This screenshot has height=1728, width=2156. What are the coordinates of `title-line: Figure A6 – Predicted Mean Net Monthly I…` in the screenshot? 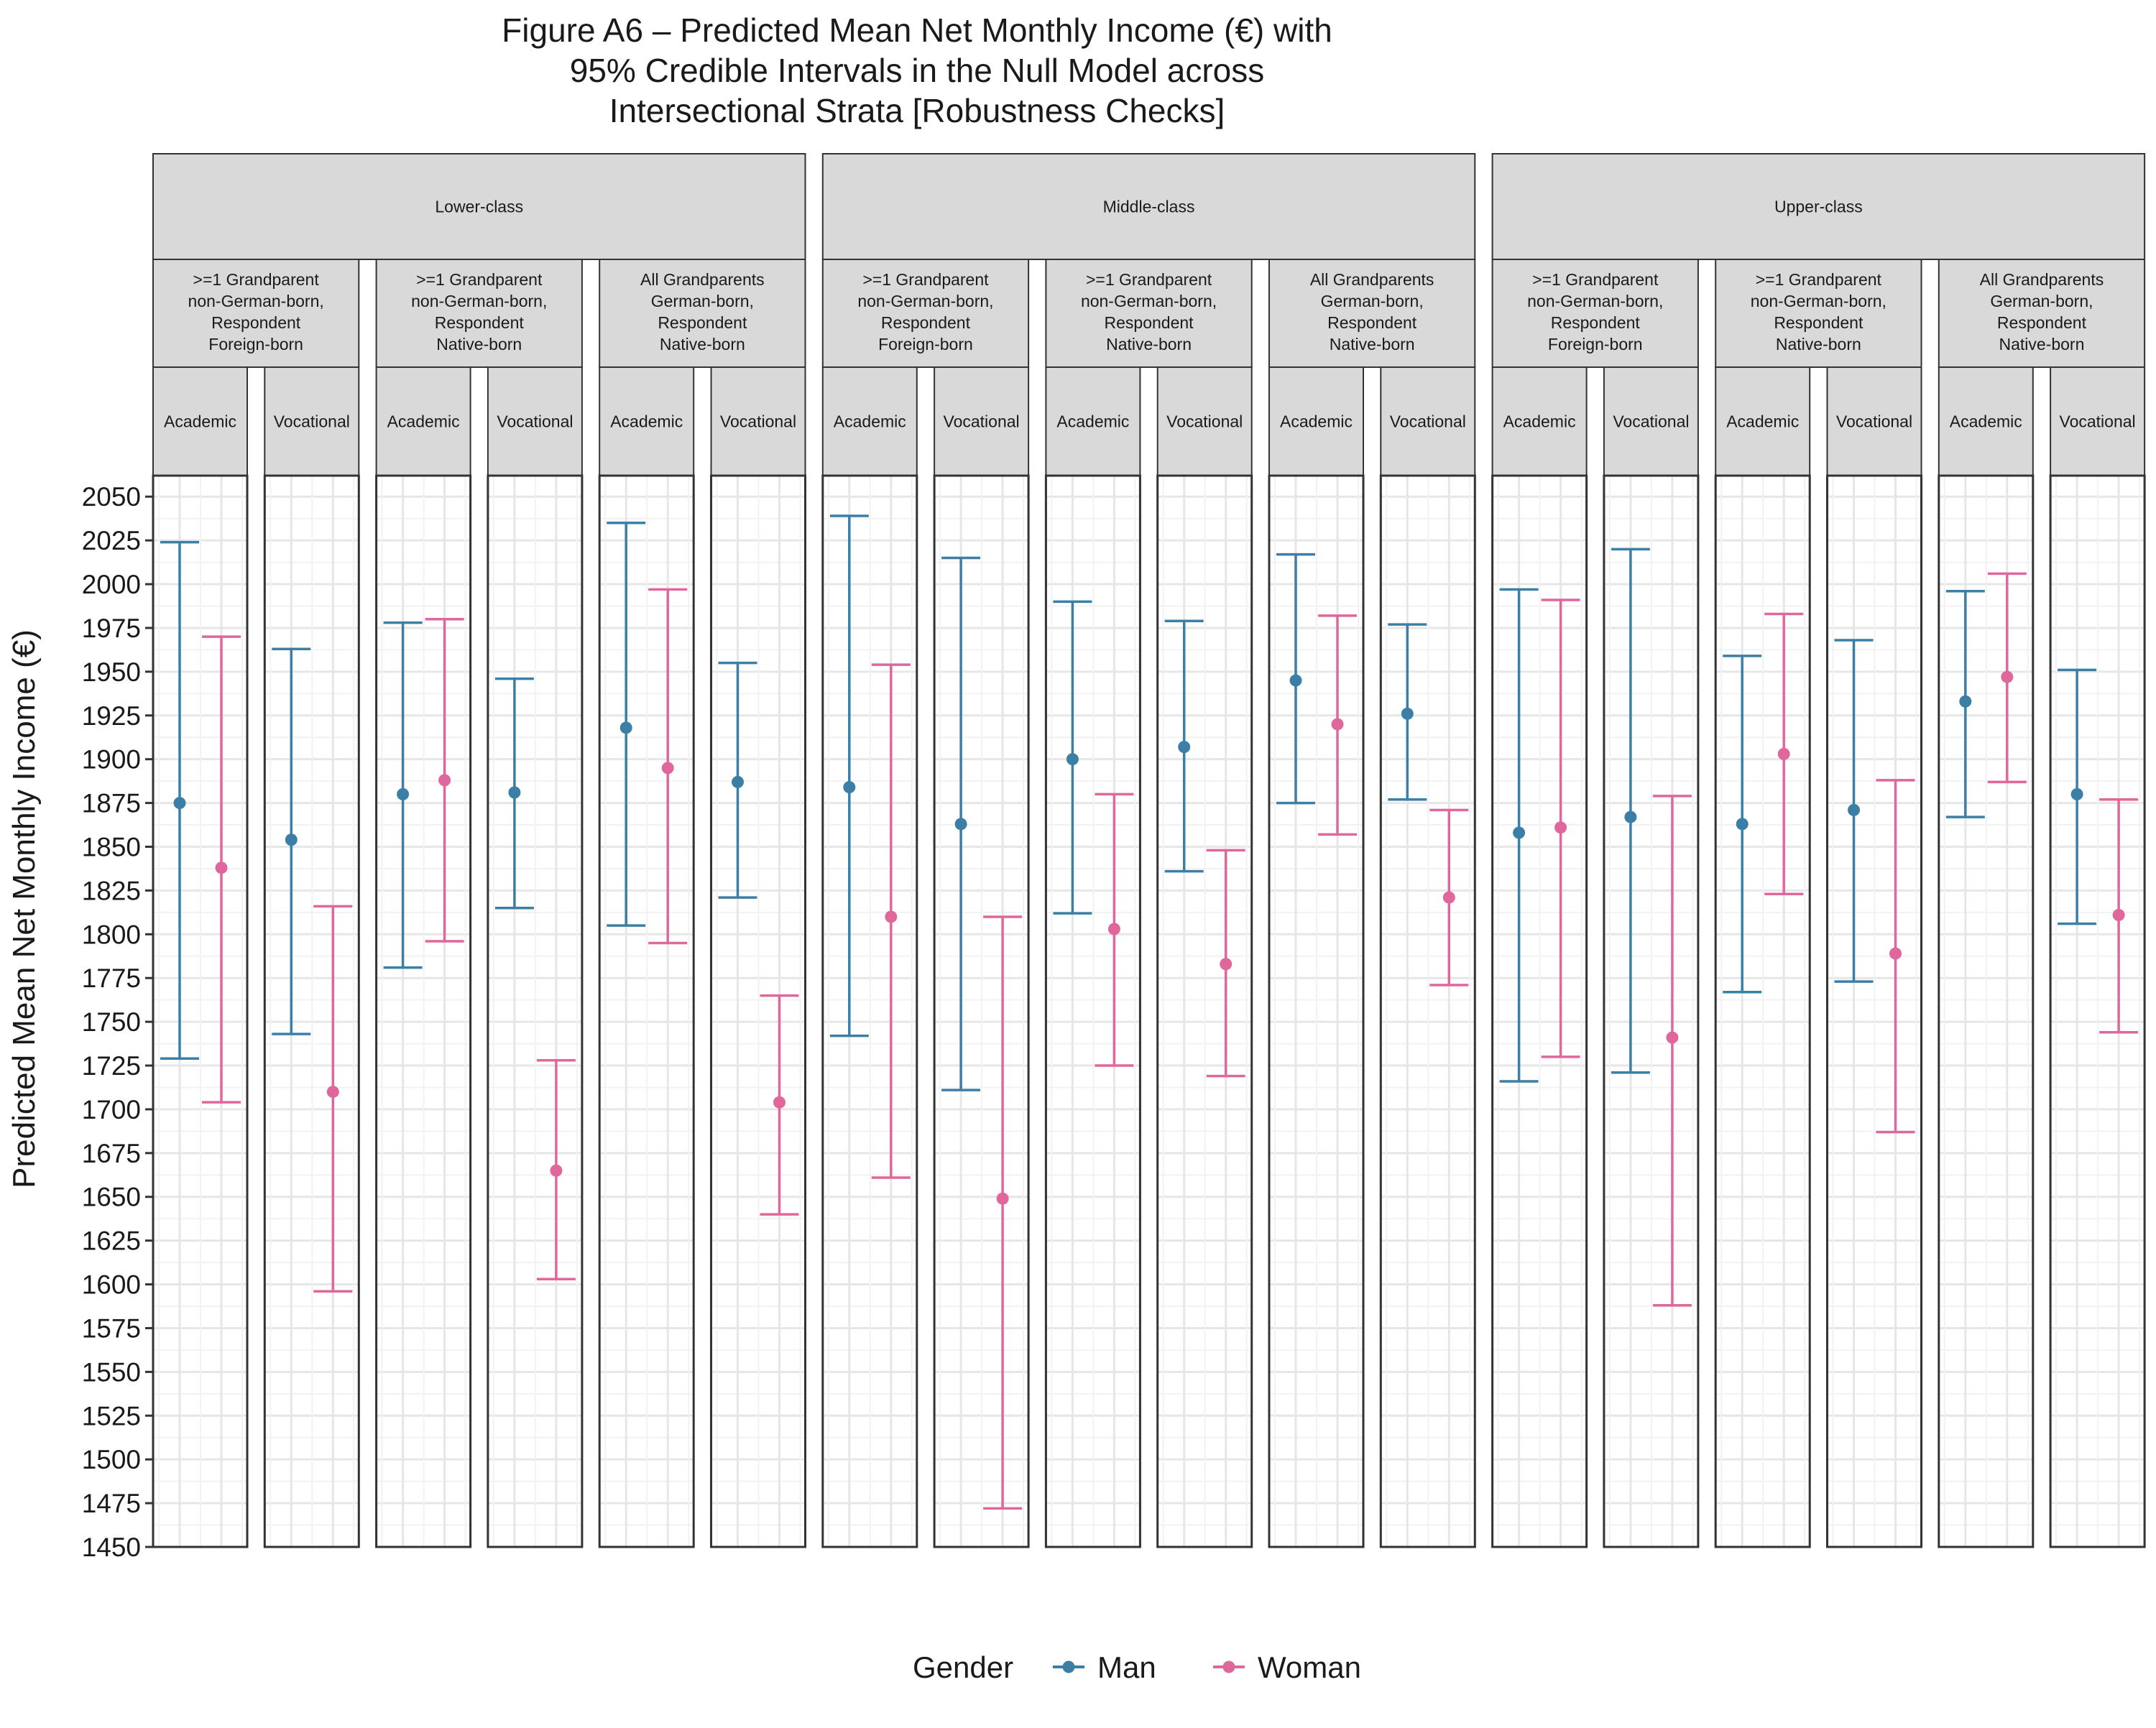 It's located at (917, 30).